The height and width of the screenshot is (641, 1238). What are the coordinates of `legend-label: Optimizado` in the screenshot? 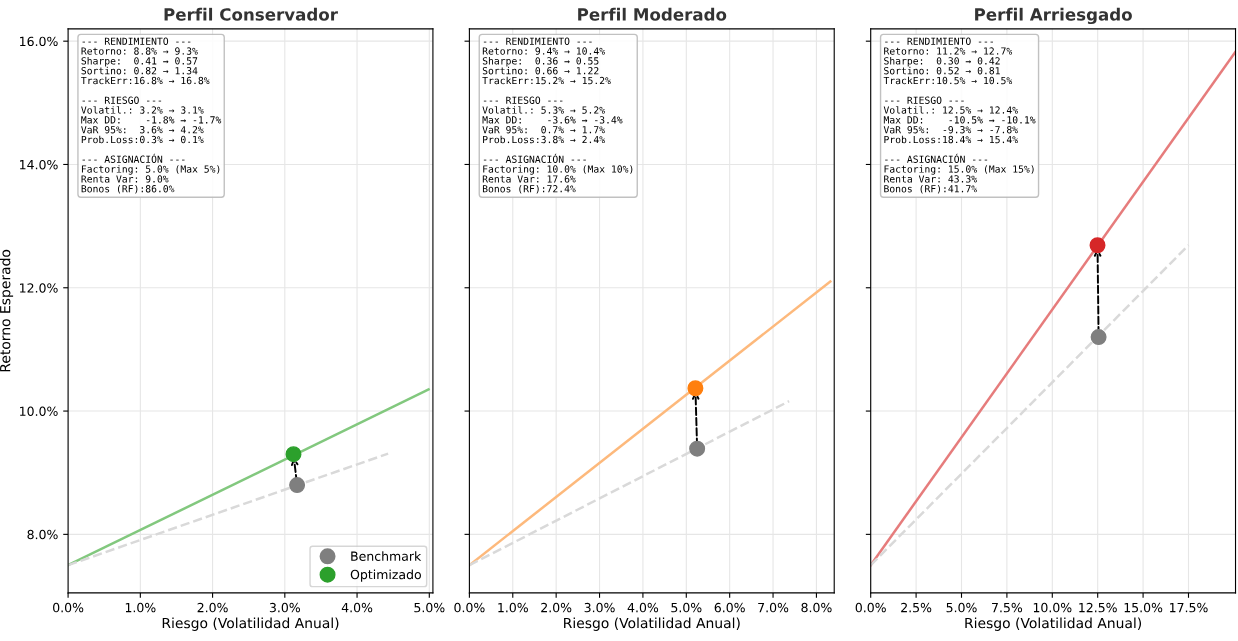 It's located at (385, 575).